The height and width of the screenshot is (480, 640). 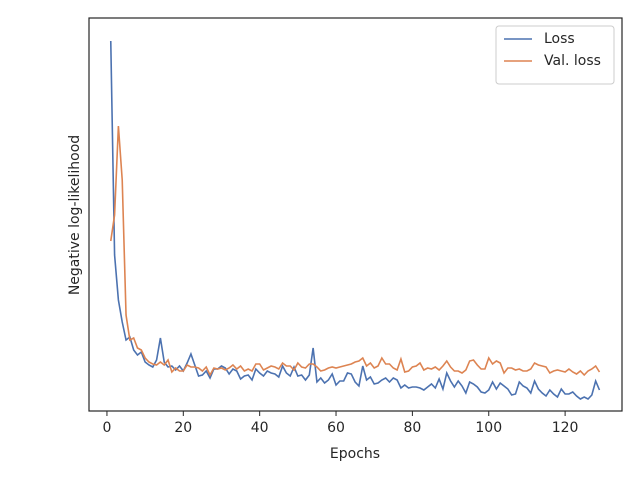 I want to click on x-tick-label: 80, so click(x=412, y=428).